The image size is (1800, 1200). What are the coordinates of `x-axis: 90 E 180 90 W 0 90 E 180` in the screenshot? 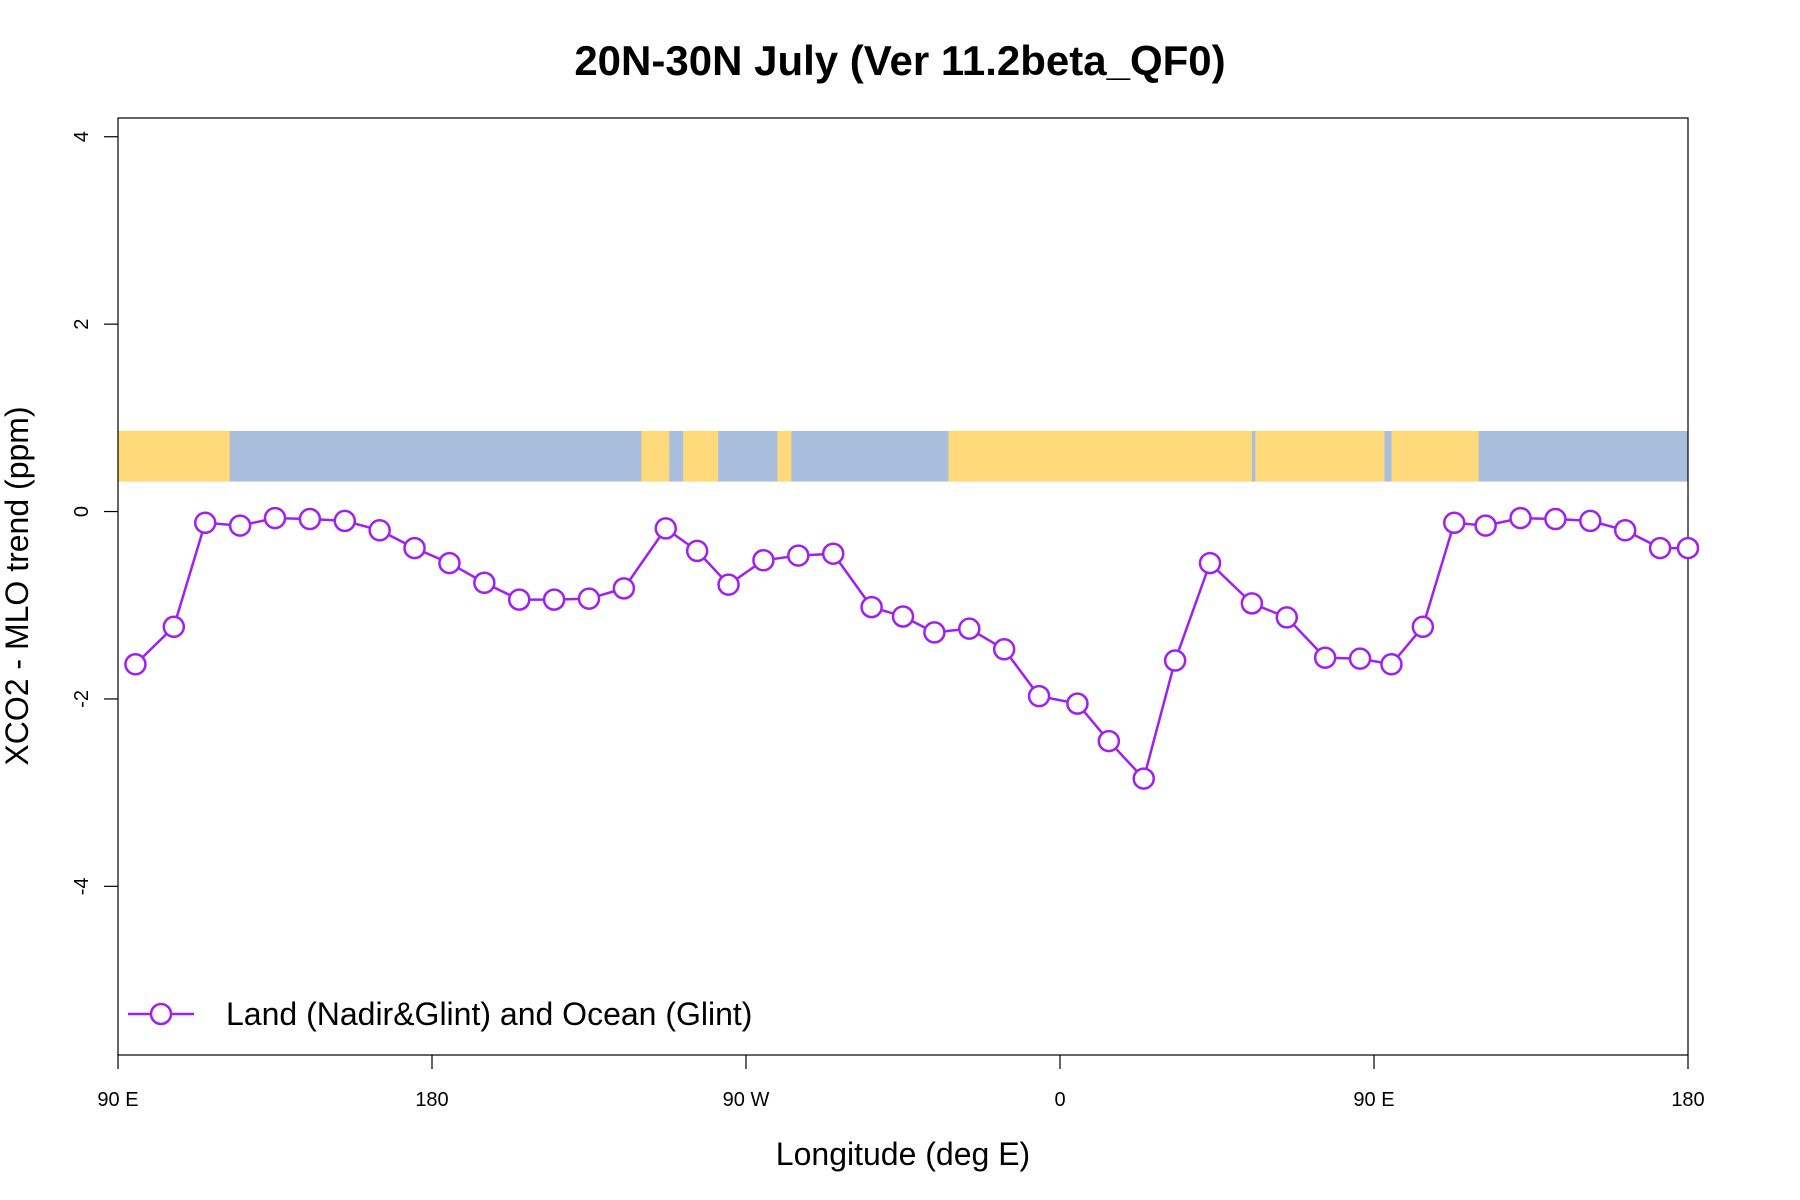 It's located at (901, 1083).